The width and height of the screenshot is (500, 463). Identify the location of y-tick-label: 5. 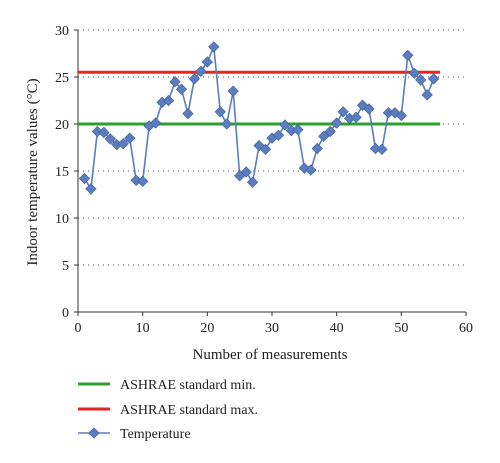
(65, 266).